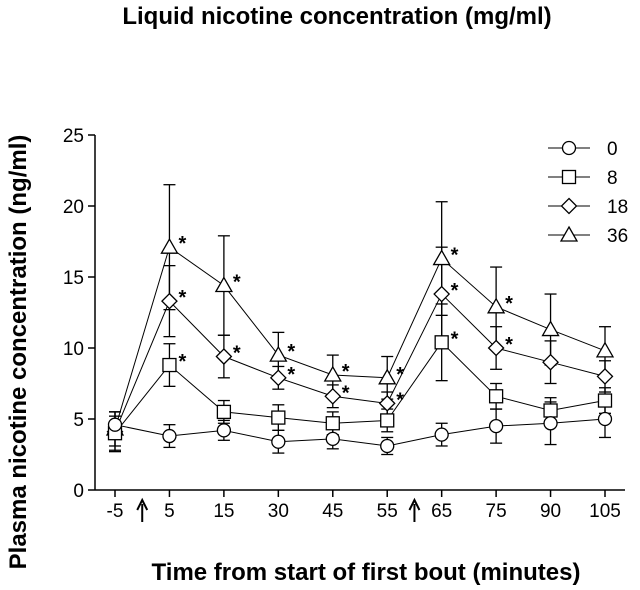 The height and width of the screenshot is (590, 640). What do you see at coordinates (588, 207) in the screenshot?
I see `legend-item-18: 18` at bounding box center [588, 207].